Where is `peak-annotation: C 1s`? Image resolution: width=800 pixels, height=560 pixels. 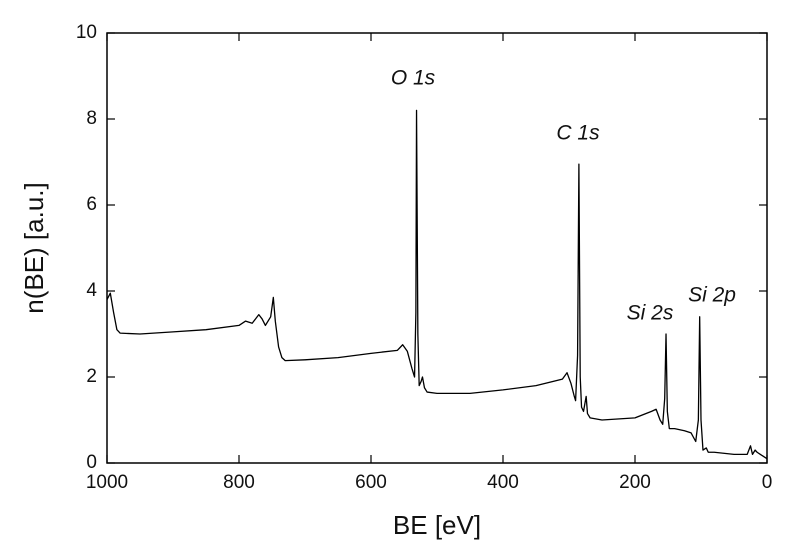
peak-annotation: C 1s is located at coordinates (578, 133).